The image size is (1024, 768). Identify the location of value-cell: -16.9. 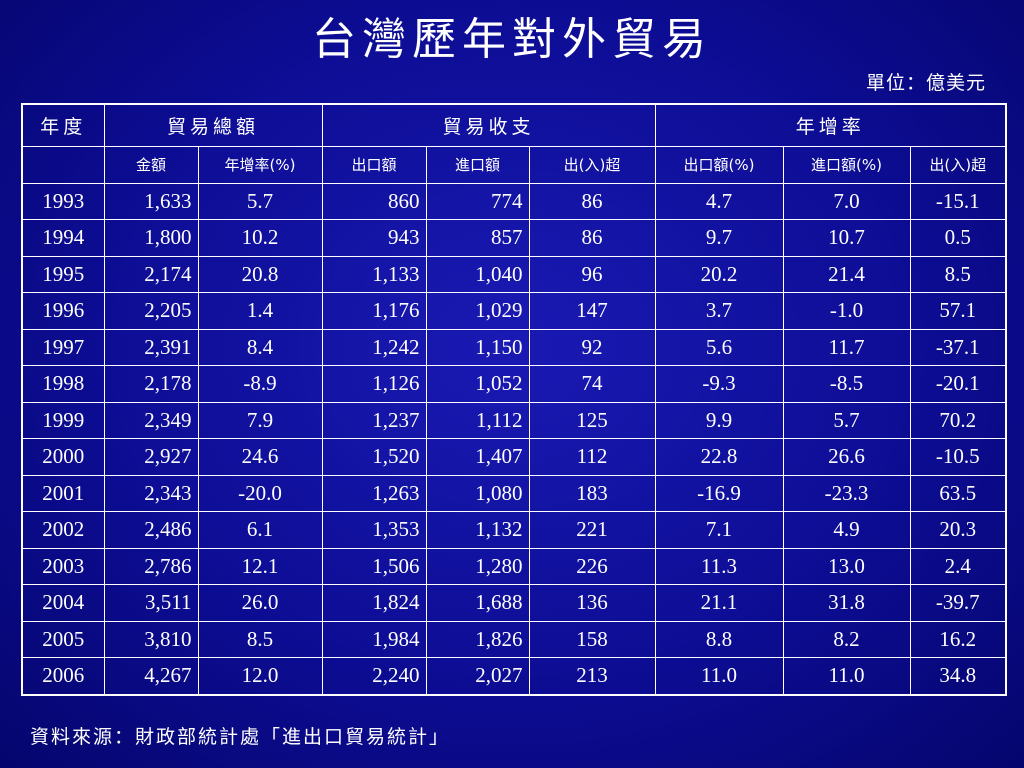
(719, 493).